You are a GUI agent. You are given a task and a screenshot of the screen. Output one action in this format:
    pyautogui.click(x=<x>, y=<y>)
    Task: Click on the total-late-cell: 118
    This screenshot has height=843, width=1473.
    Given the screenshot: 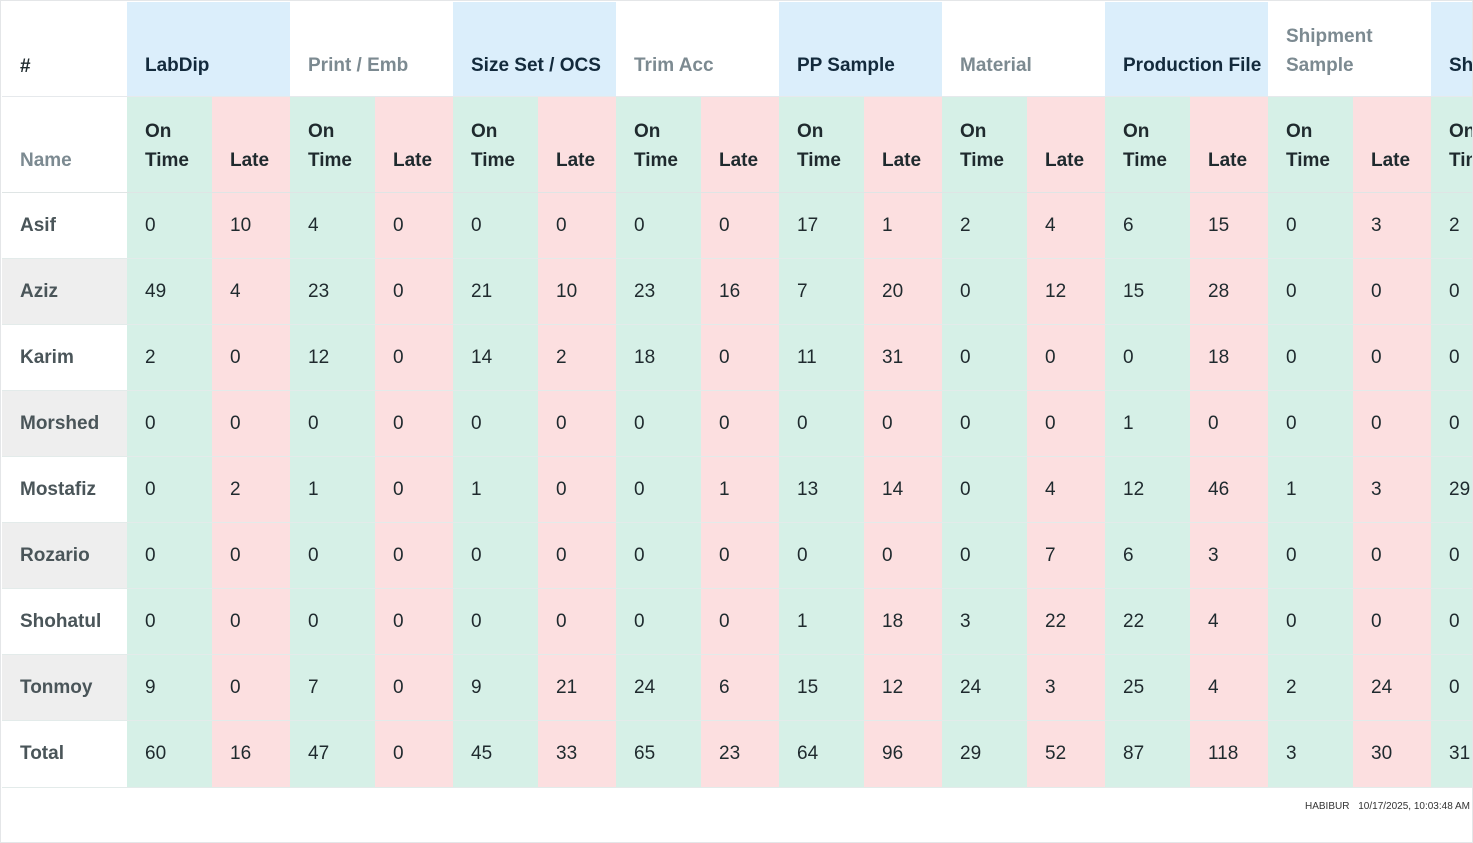 What is the action you would take?
    pyautogui.click(x=1229, y=754)
    